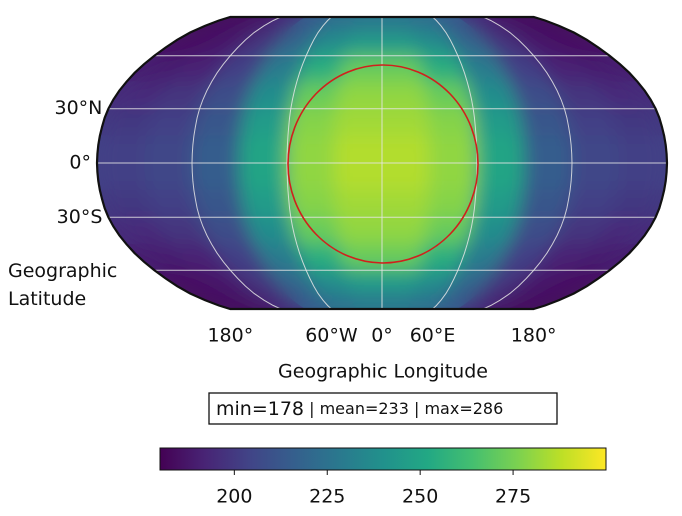 This screenshot has width=682, height=516. I want to click on colorbar-tick-label: 200, so click(234, 497).